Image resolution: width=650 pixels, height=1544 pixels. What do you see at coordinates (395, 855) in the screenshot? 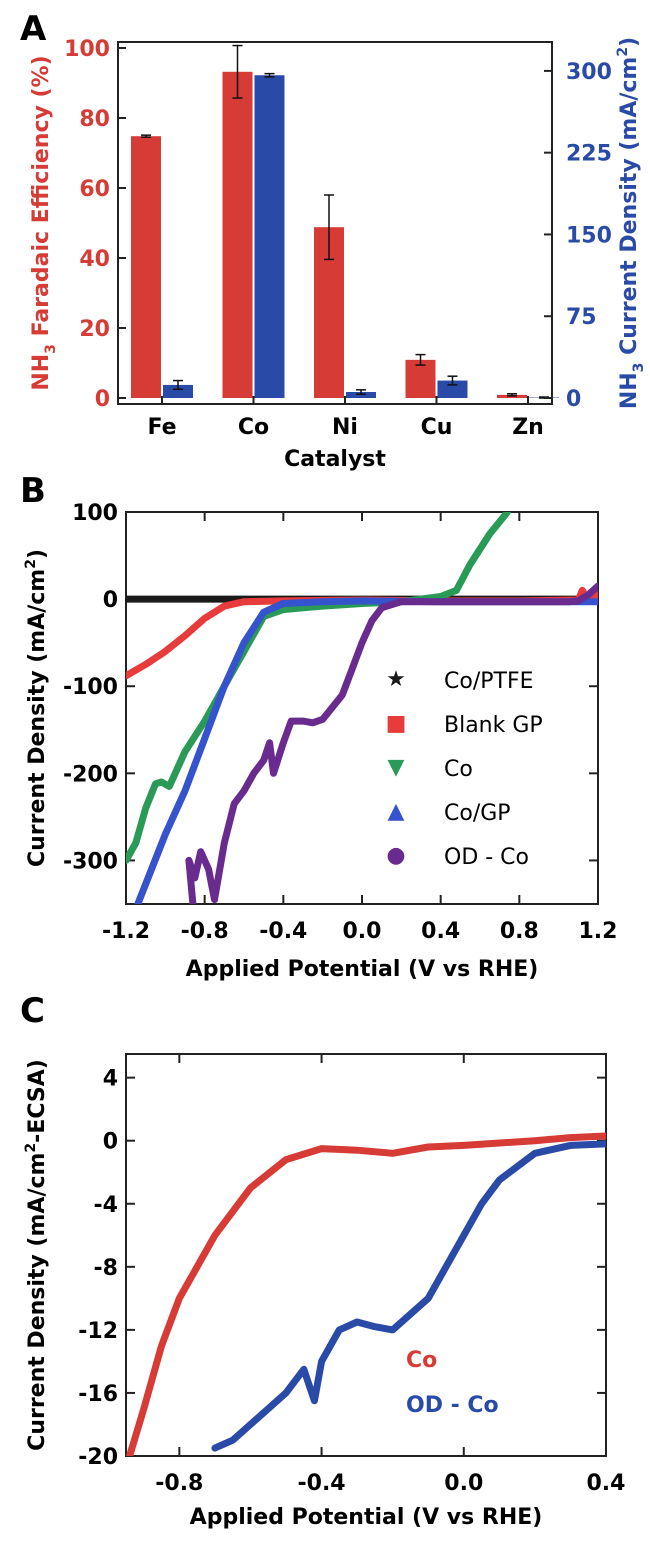
I see `panel-b-legend-marker: ●` at bounding box center [395, 855].